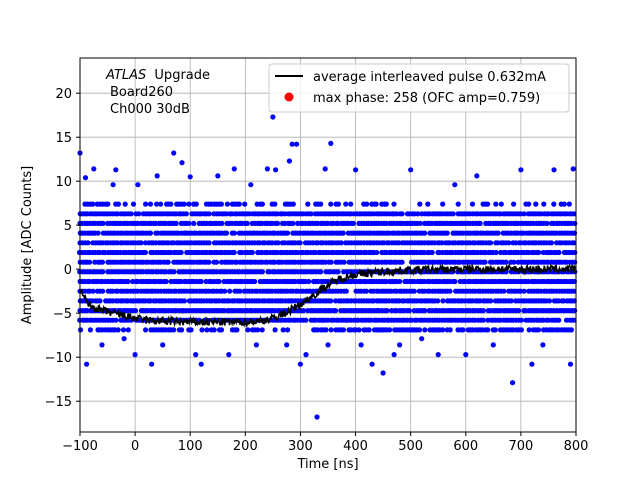 This screenshot has width=640, height=484. I want to click on upgrade-label: Upgrade, so click(182, 75).